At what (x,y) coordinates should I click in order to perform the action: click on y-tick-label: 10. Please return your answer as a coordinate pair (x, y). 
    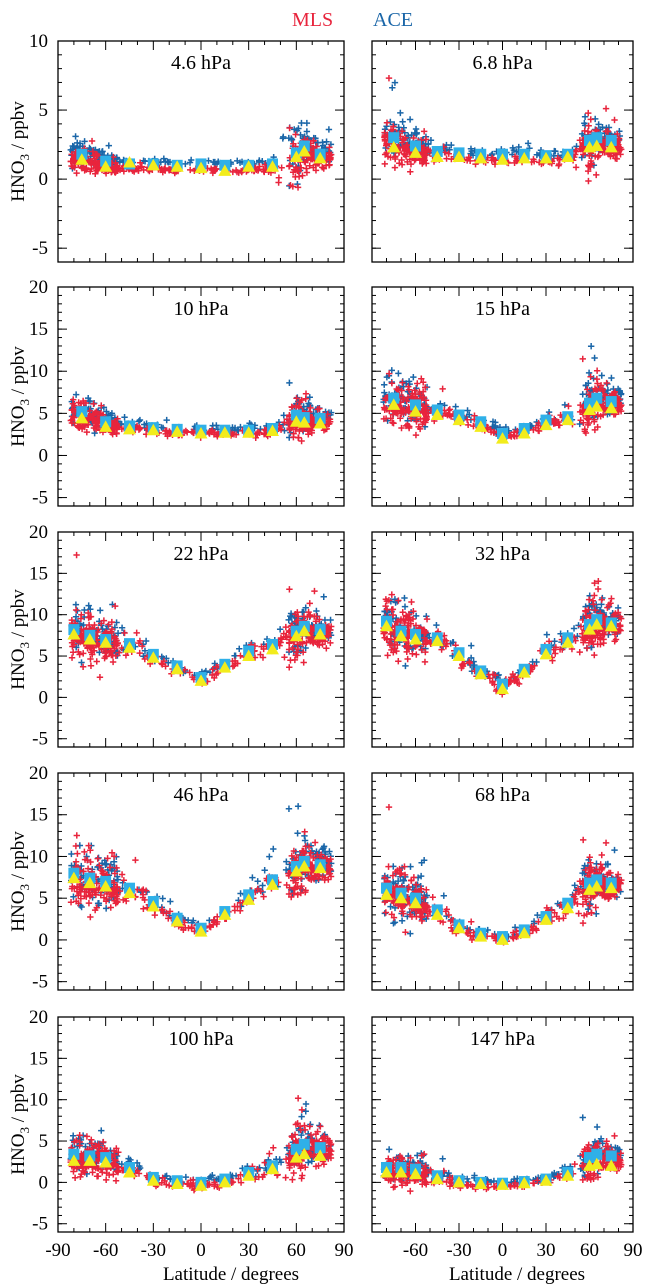
    Looking at the image, I should click on (38, 615).